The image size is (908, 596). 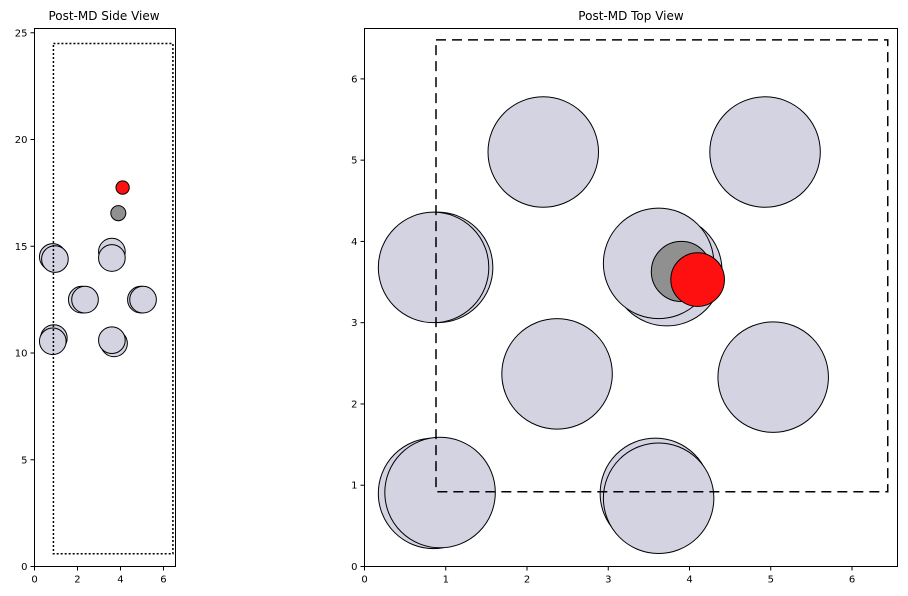 I want to click on top-view-xtick-label-2: 2, so click(x=527, y=580).